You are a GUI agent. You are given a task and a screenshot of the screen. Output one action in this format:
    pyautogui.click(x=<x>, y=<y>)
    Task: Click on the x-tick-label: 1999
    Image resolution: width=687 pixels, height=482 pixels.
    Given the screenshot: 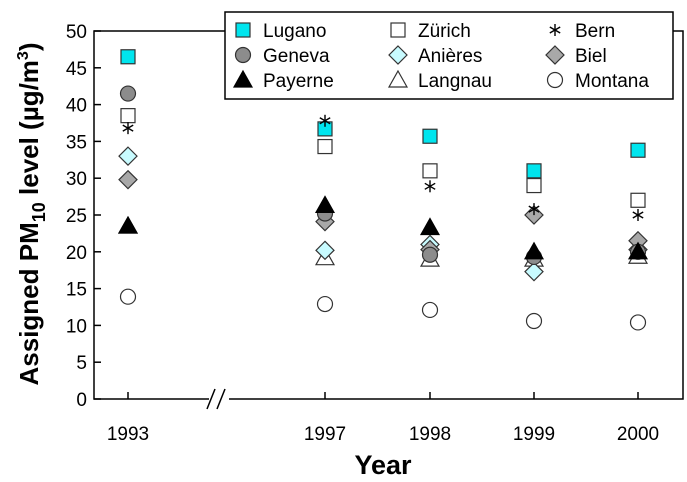 What is the action you would take?
    pyautogui.click(x=534, y=434)
    